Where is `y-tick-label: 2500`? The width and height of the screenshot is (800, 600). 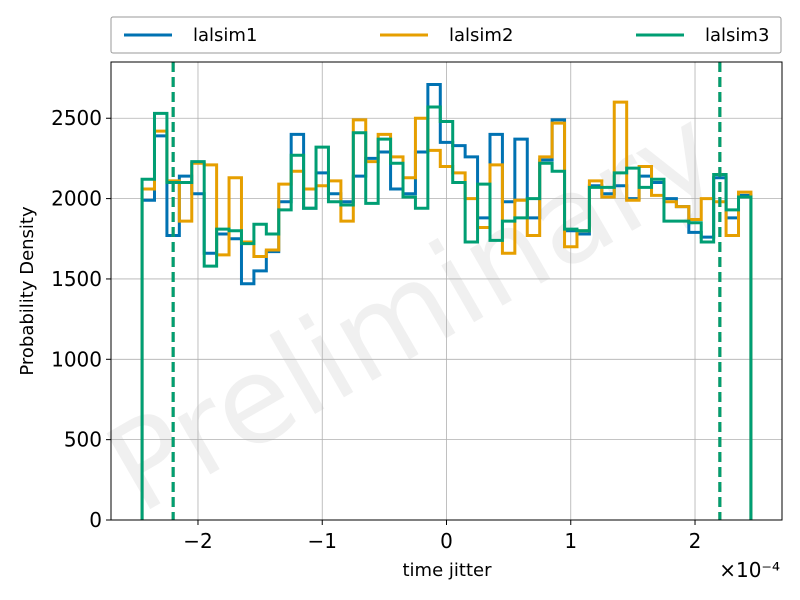
y-tick-label: 2500 is located at coordinates (76, 118).